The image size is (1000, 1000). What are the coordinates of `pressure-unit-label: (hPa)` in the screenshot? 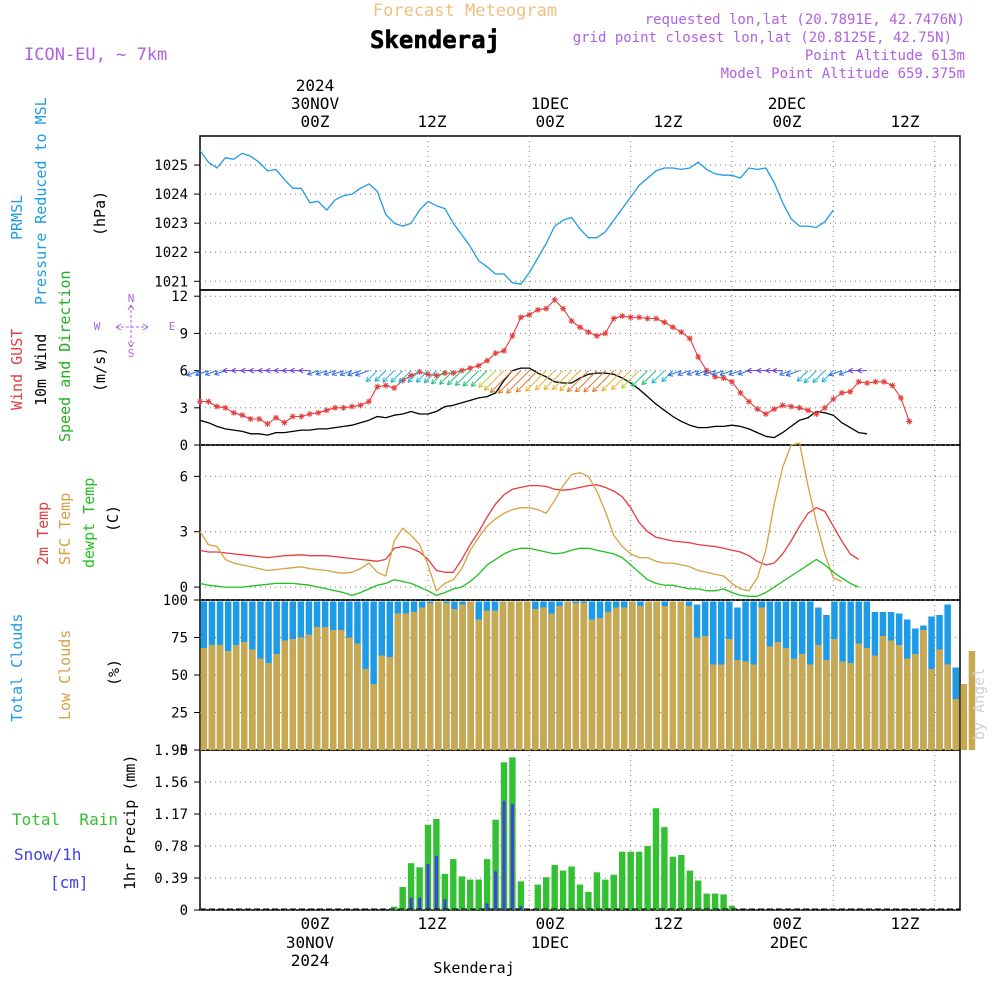 It's located at (100, 213).